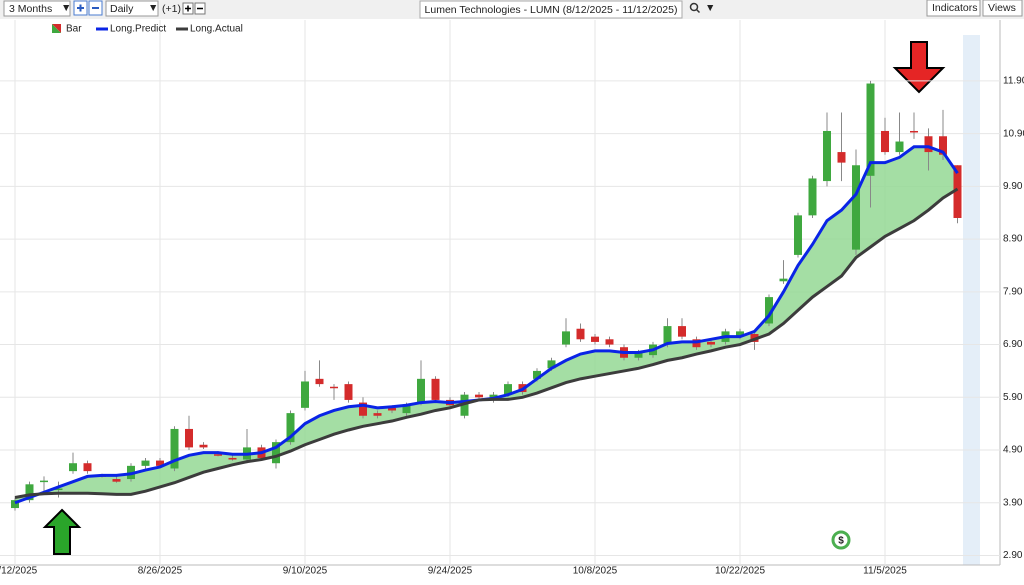 This screenshot has height=585, width=1024. What do you see at coordinates (971, 300) in the screenshot?
I see `projection-zone` at bounding box center [971, 300].